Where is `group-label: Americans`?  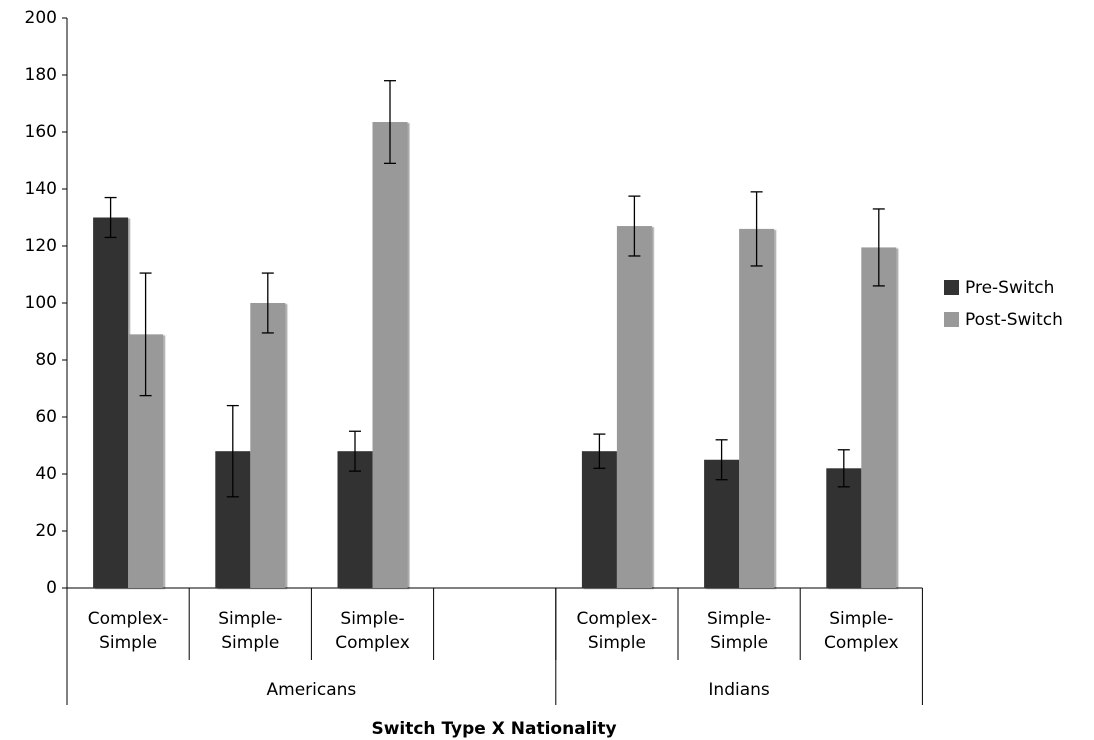
group-label: Americans is located at coordinates (312, 690).